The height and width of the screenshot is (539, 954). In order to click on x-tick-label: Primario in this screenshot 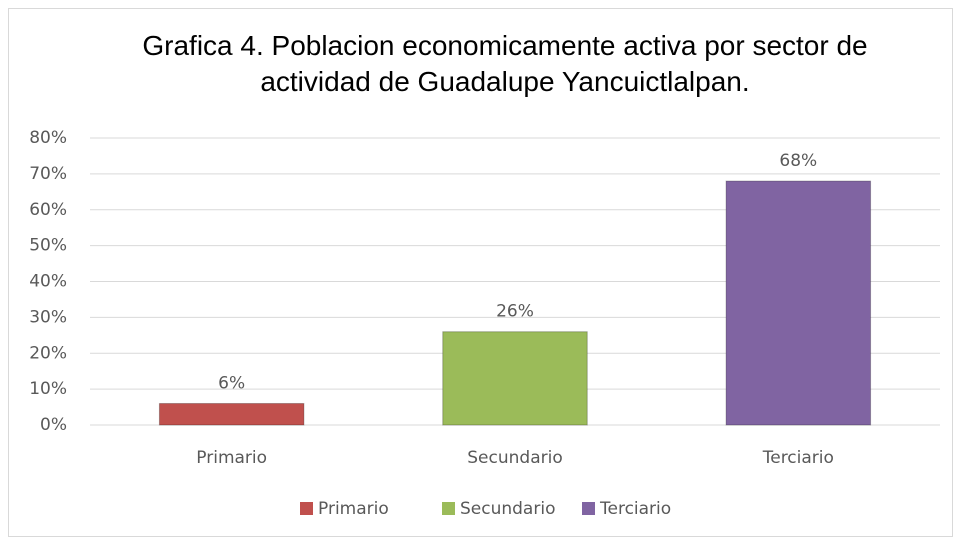, I will do `click(231, 458)`.